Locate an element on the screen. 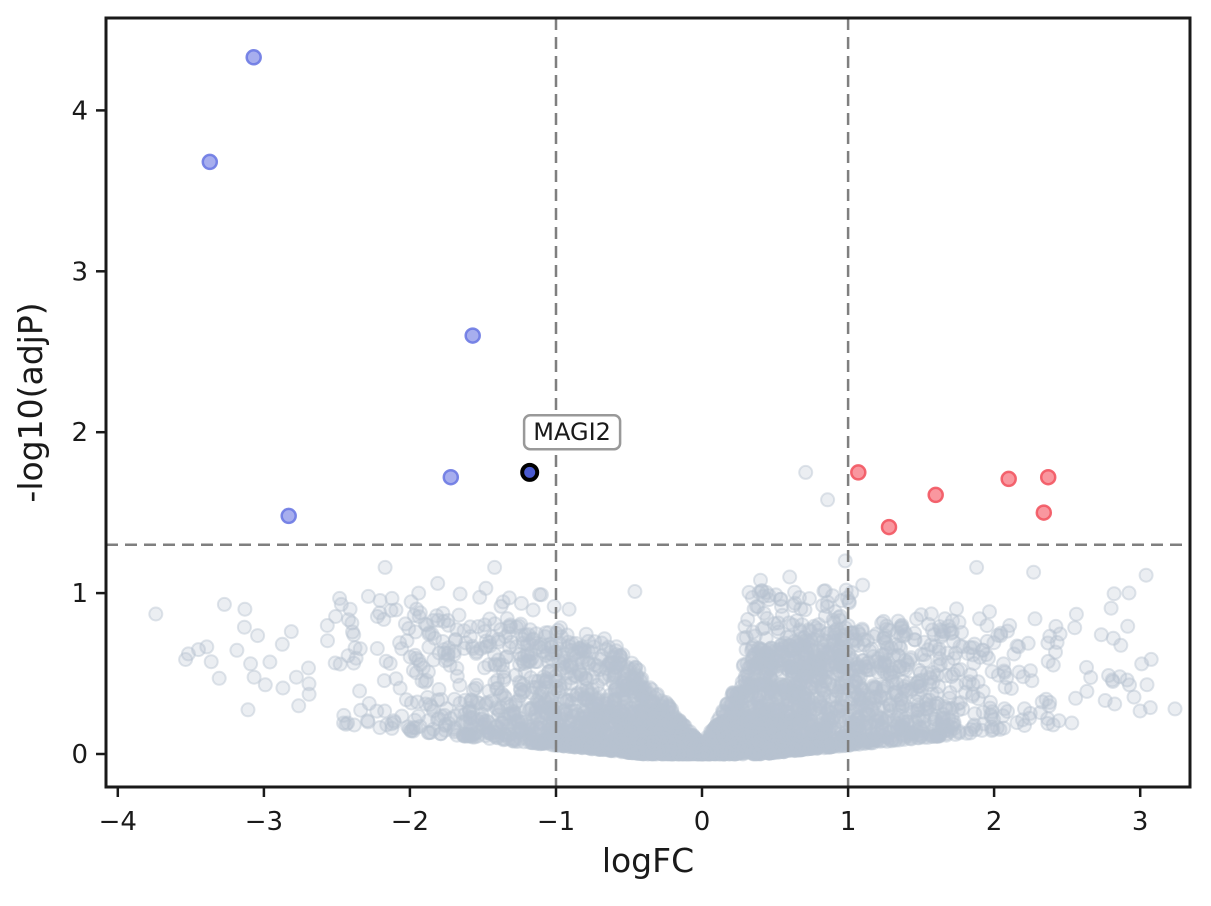  x-tick-label: 1 is located at coordinates (848, 822).